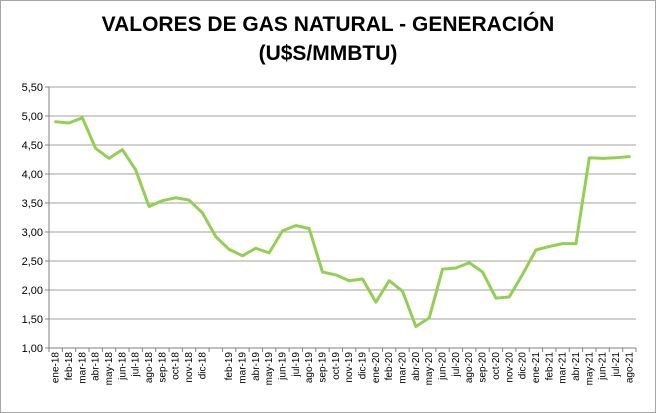 The height and width of the screenshot is (413, 656). Describe the element at coordinates (162, 367) in the screenshot. I see `x-tick-label: sep-18` at that location.